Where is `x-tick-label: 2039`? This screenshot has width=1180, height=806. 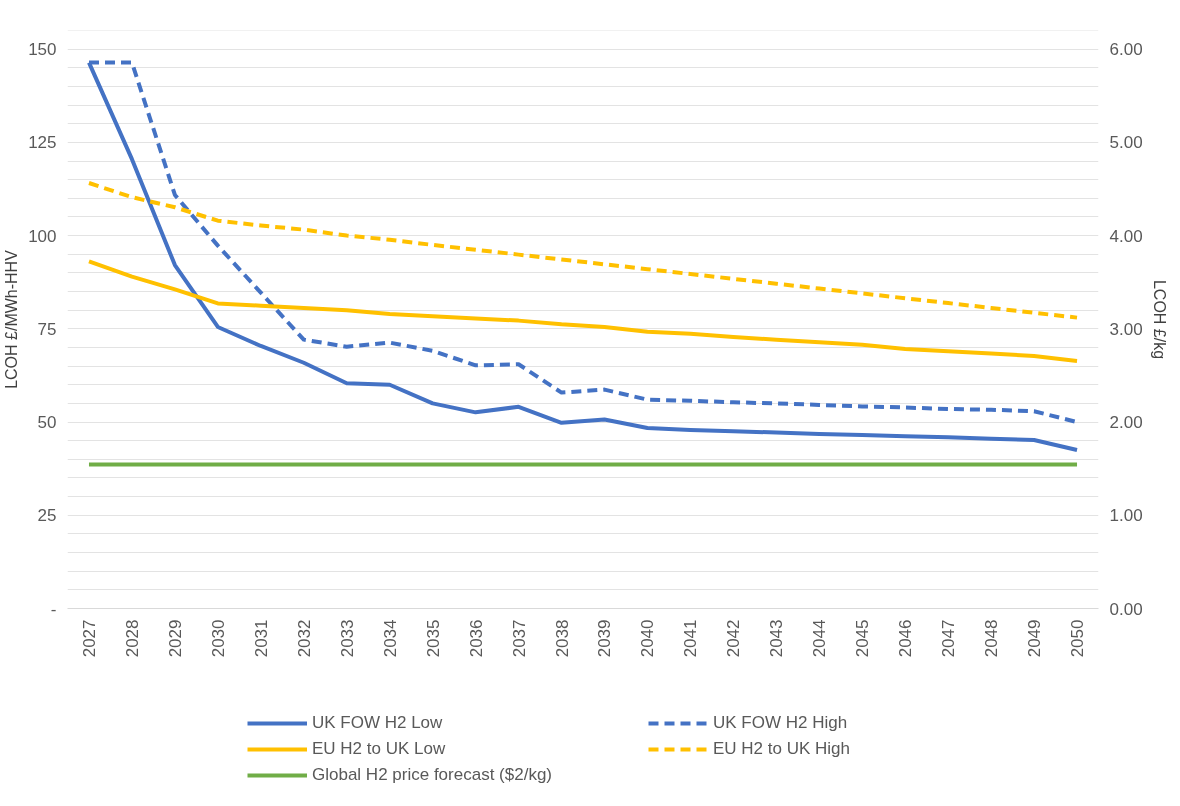
x-tick-label: 2039 is located at coordinates (605, 638).